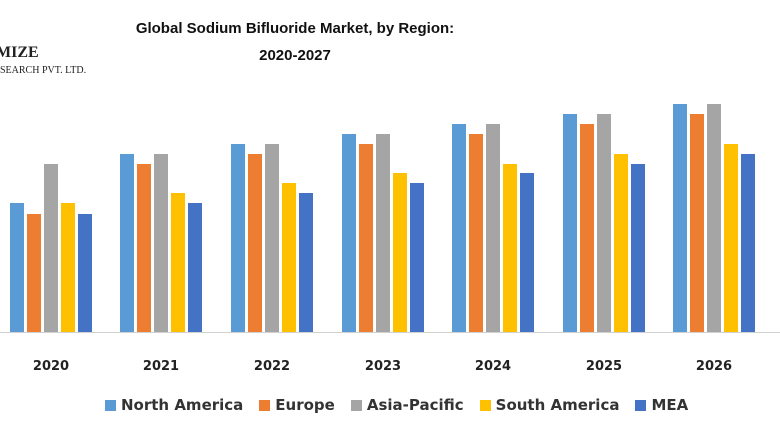 The width and height of the screenshot is (780, 440). Describe the element at coordinates (144, 248) in the screenshot. I see `bar-europe-2021` at that location.